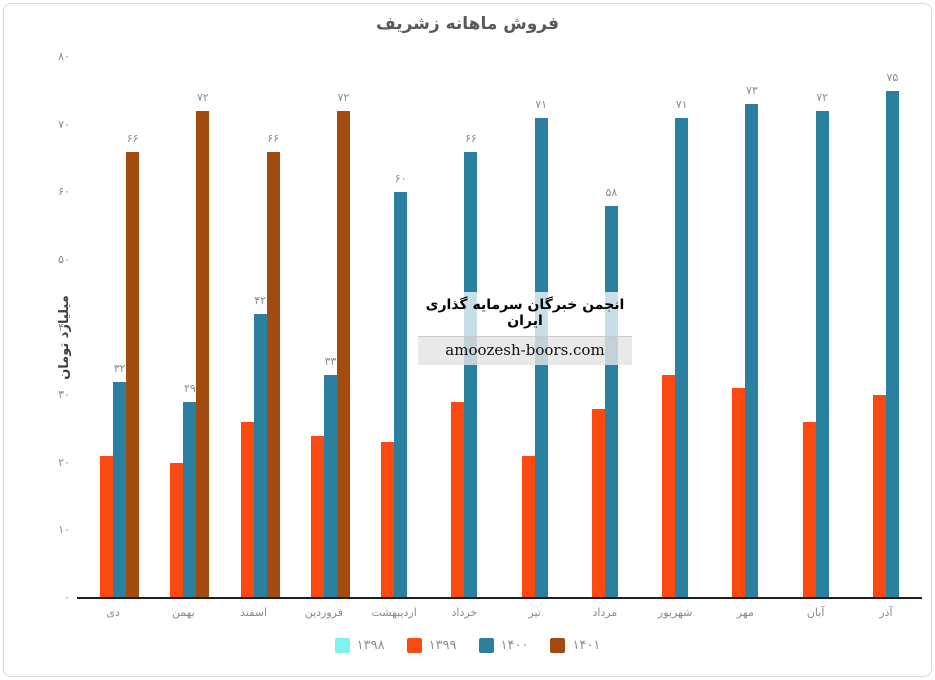 This screenshot has width=935, height=680. What do you see at coordinates (113, 327) in the screenshot?
I see `bar-group: ۳۲ ۶۶` at bounding box center [113, 327].